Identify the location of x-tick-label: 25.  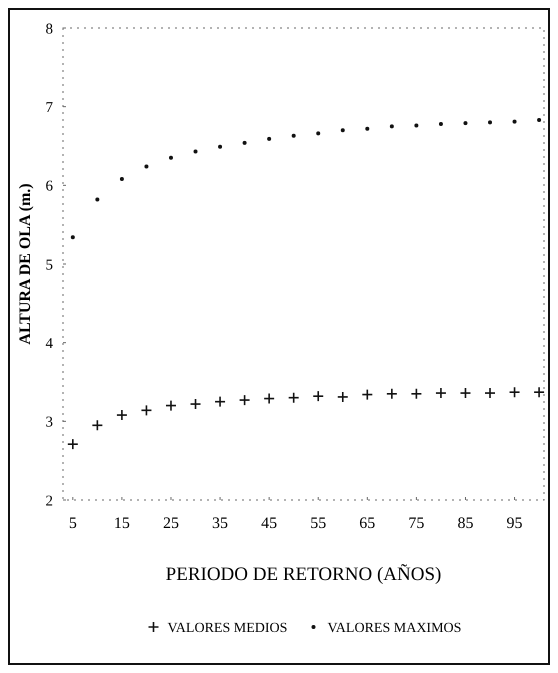
(170, 523).